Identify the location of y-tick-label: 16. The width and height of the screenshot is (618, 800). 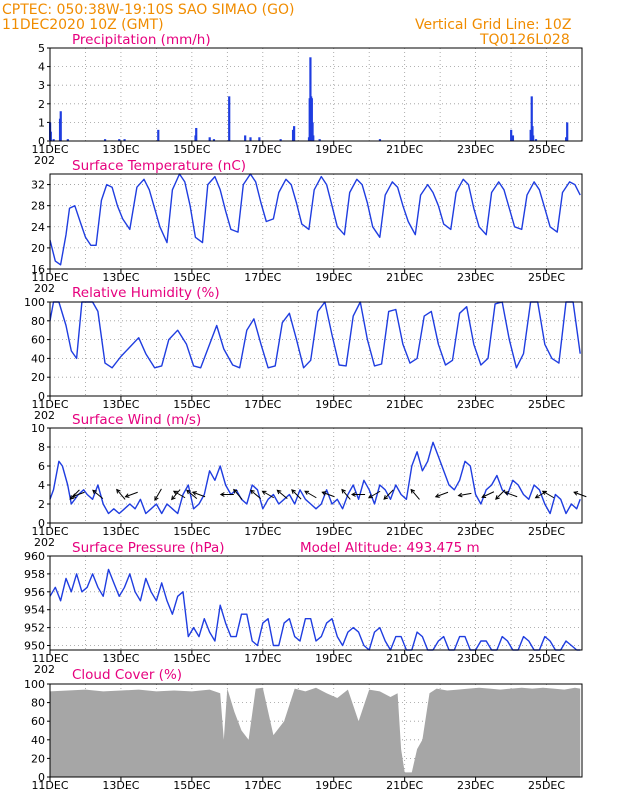
(38, 269).